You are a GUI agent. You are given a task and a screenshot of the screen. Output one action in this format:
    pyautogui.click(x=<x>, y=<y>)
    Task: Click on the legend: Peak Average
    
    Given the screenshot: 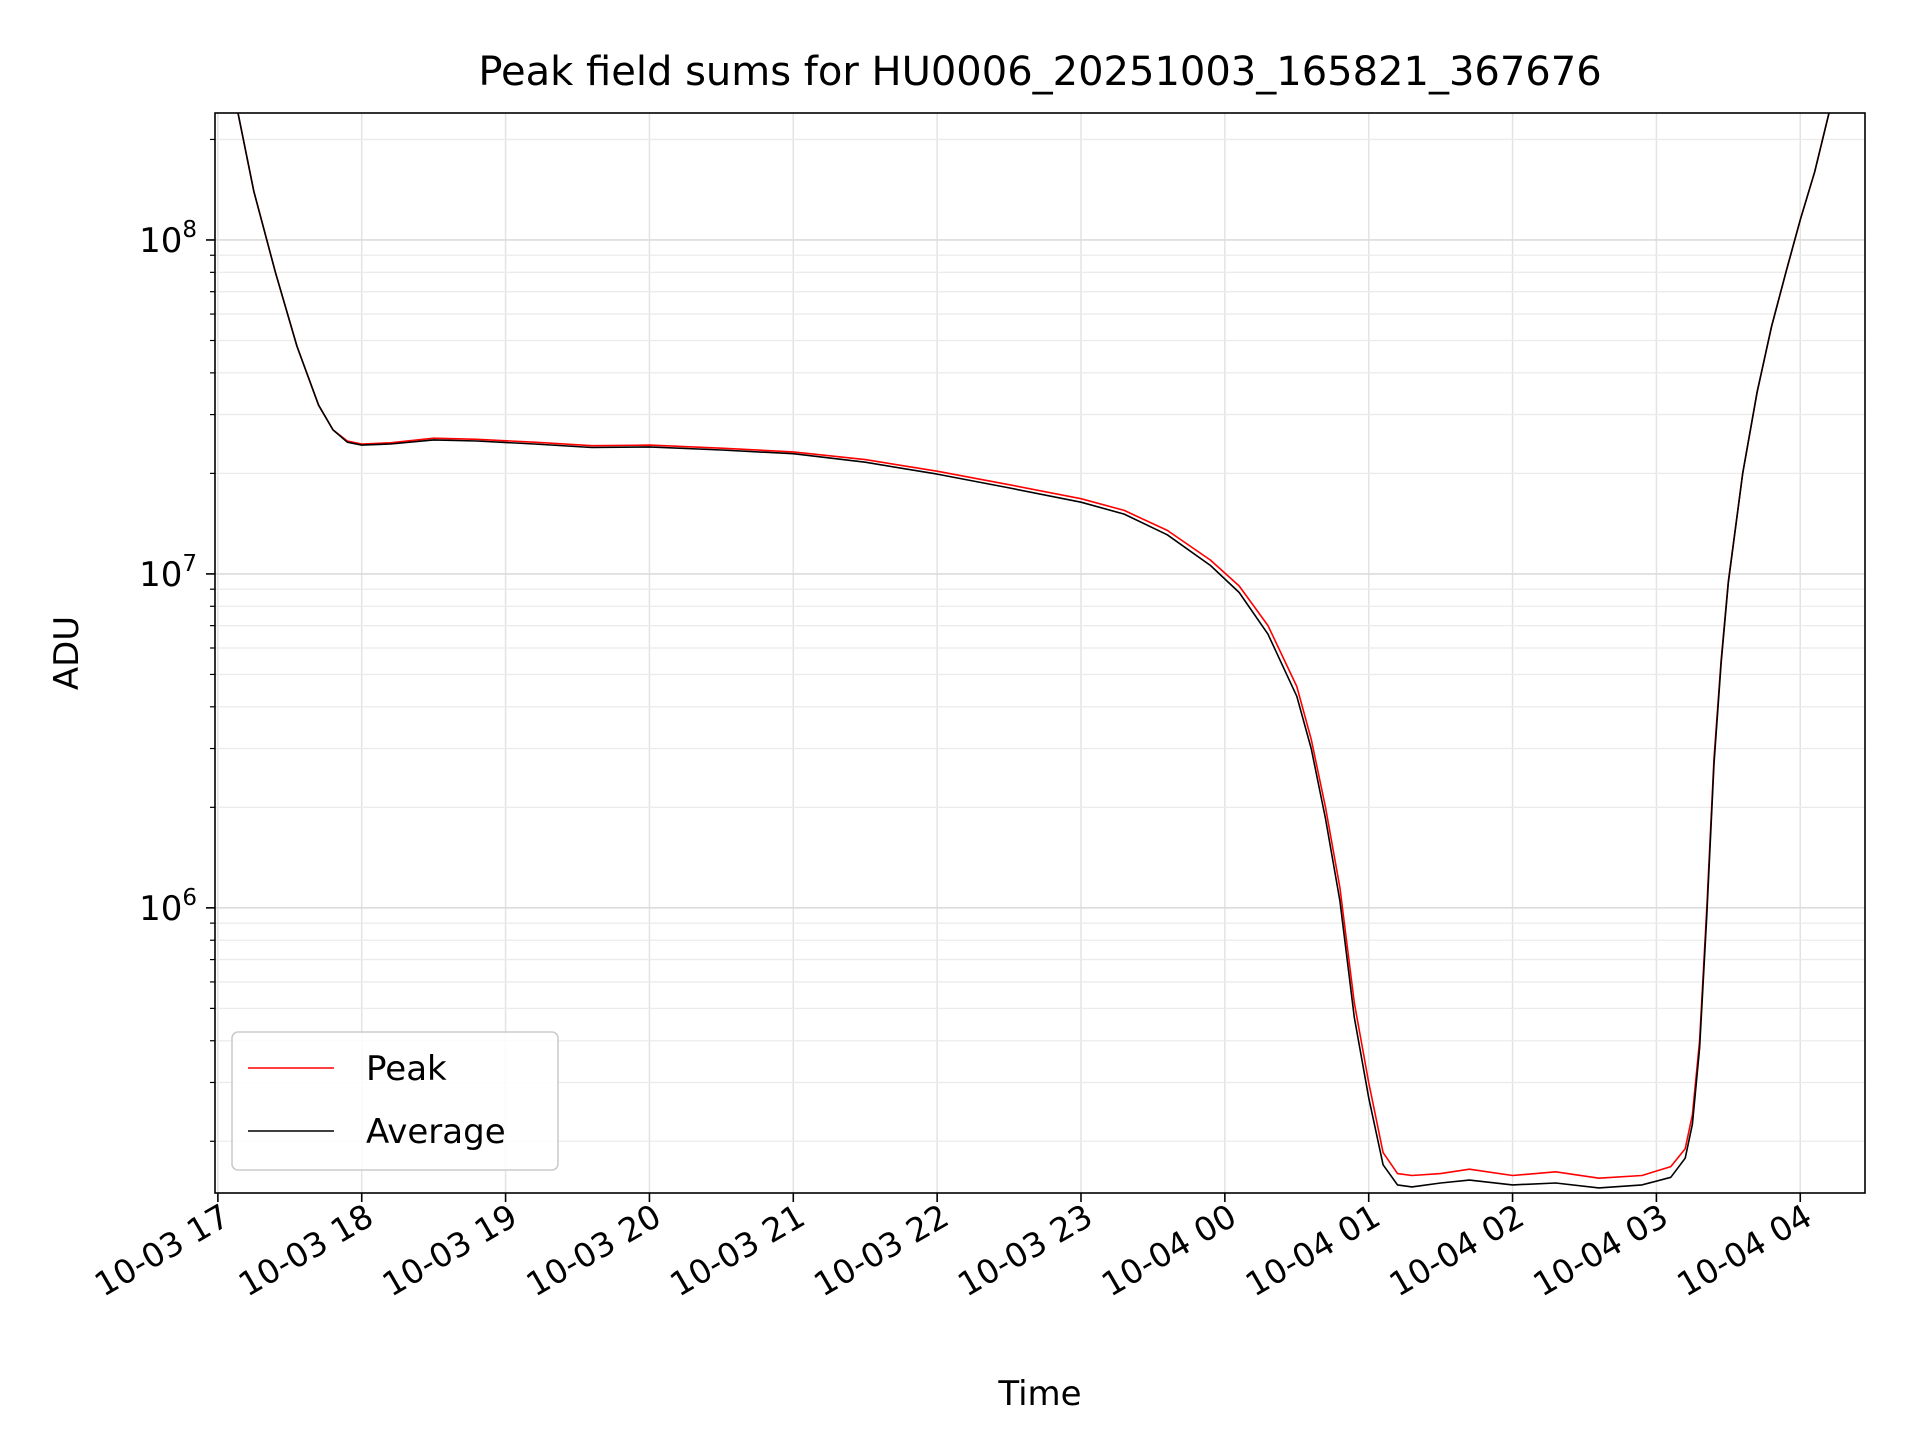 What is the action you would take?
    pyautogui.click(x=395, y=1101)
    